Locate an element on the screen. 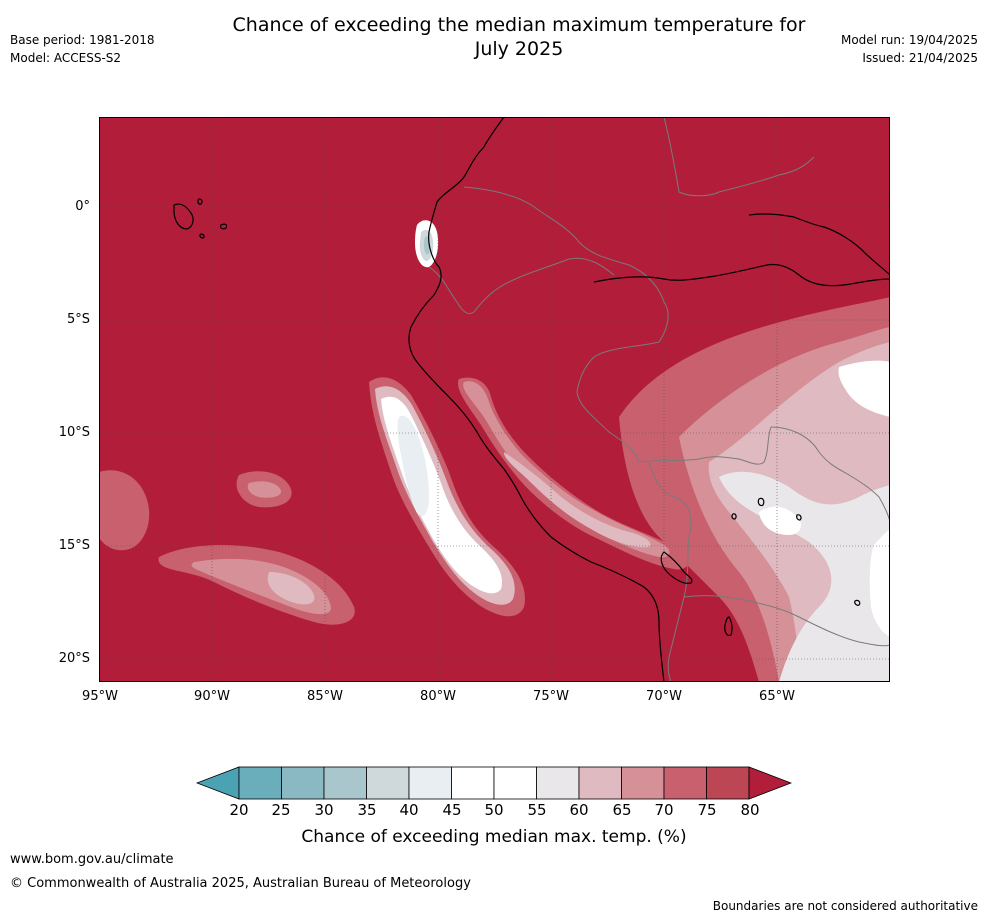 The height and width of the screenshot is (919, 988). contour-65-coast is located at coordinates (566, 469).